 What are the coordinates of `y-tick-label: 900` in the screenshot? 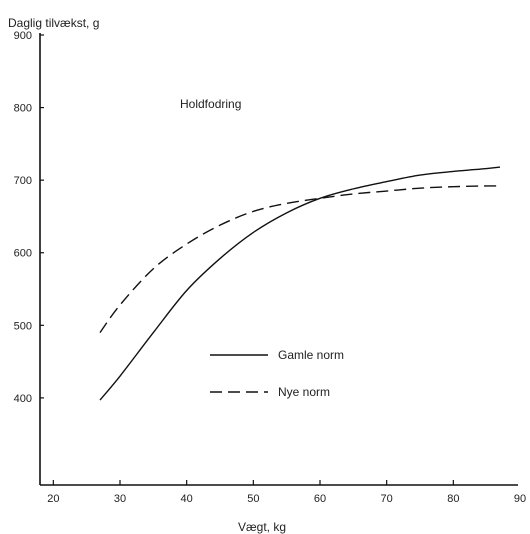 It's located at (23, 36).